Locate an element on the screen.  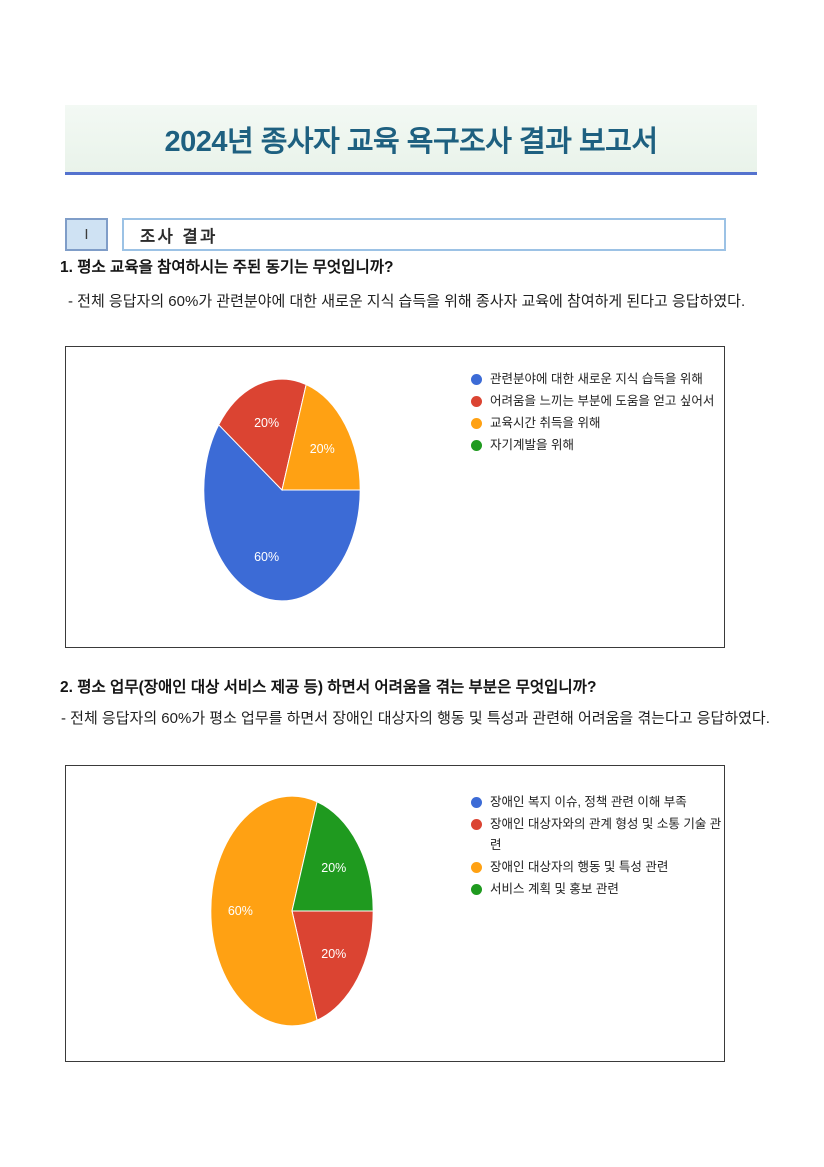
pie-chart-2: 20% 60% 20% is located at coordinates (292, 911).